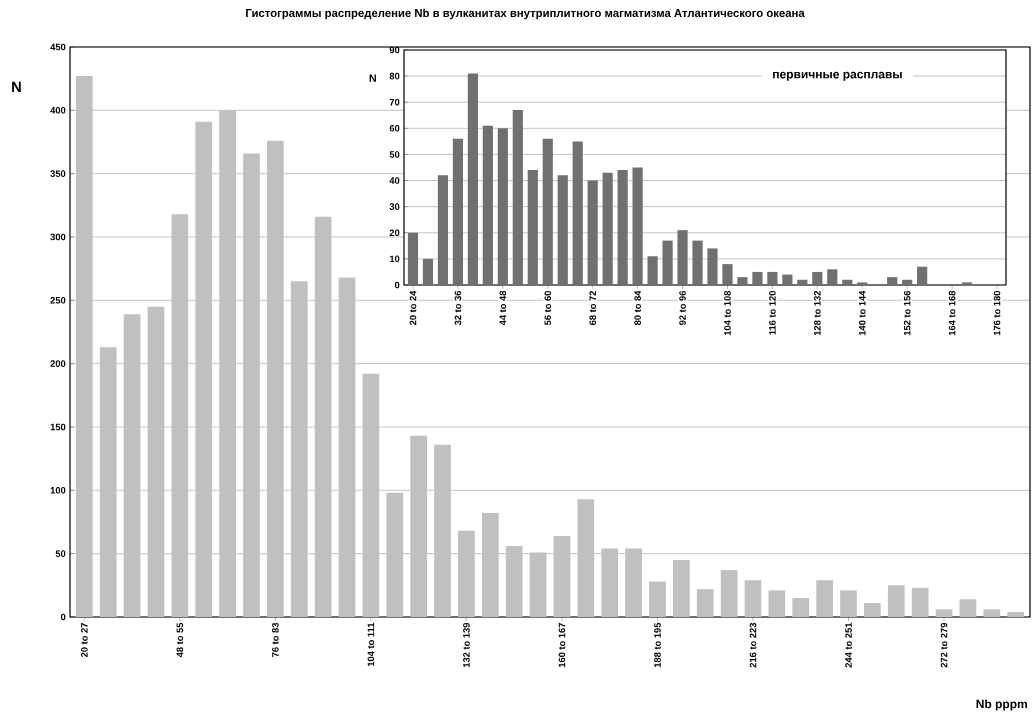 The image size is (1032, 716). What do you see at coordinates (394, 76) in the screenshot?
I see `y-tick-label: 80` at bounding box center [394, 76].